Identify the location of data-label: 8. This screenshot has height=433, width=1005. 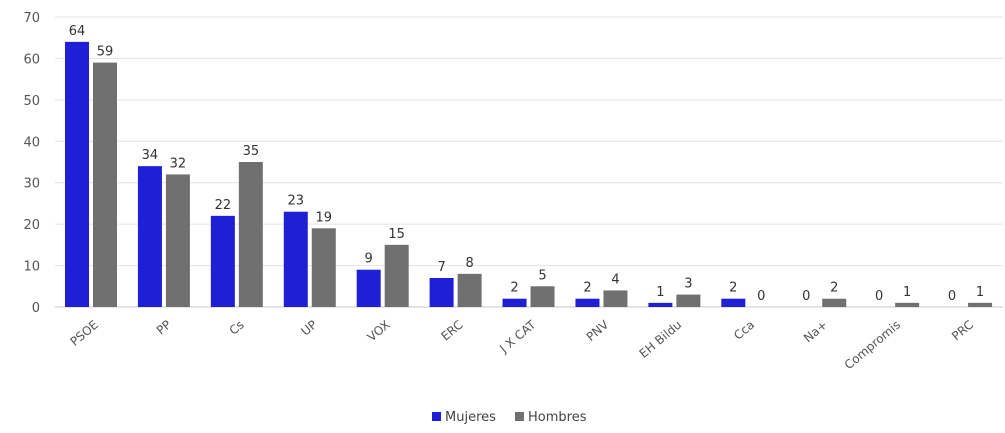
(469, 263).